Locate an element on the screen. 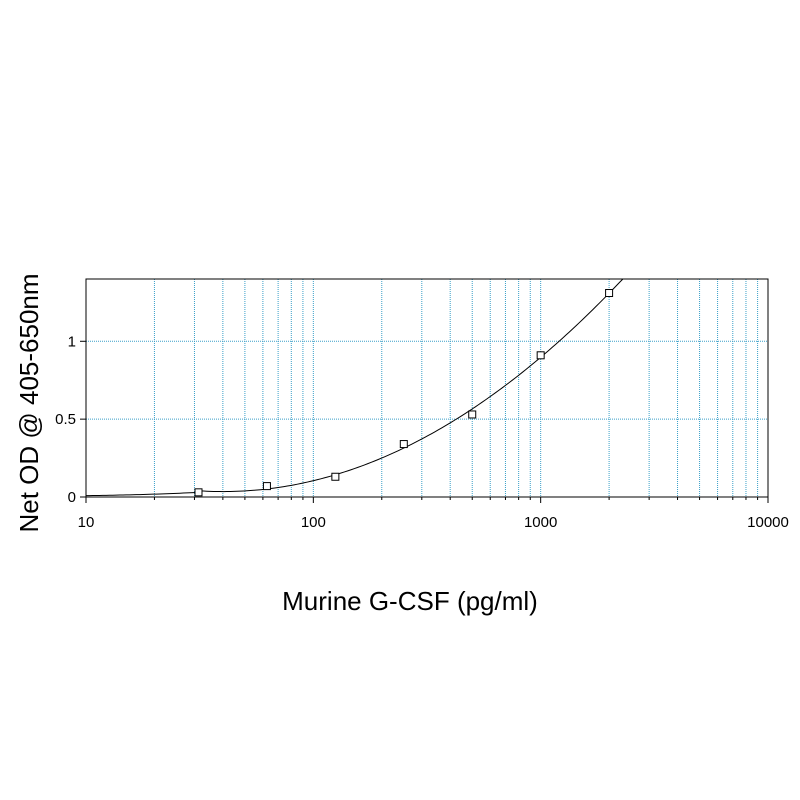 The height and width of the screenshot is (800, 800). y-tick-label: 0.5 is located at coordinates (65, 419).